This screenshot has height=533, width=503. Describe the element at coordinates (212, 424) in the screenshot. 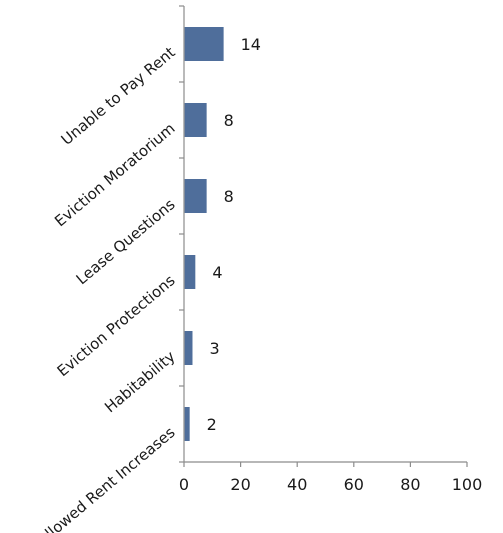

I see `value-label-5: 2` at that location.